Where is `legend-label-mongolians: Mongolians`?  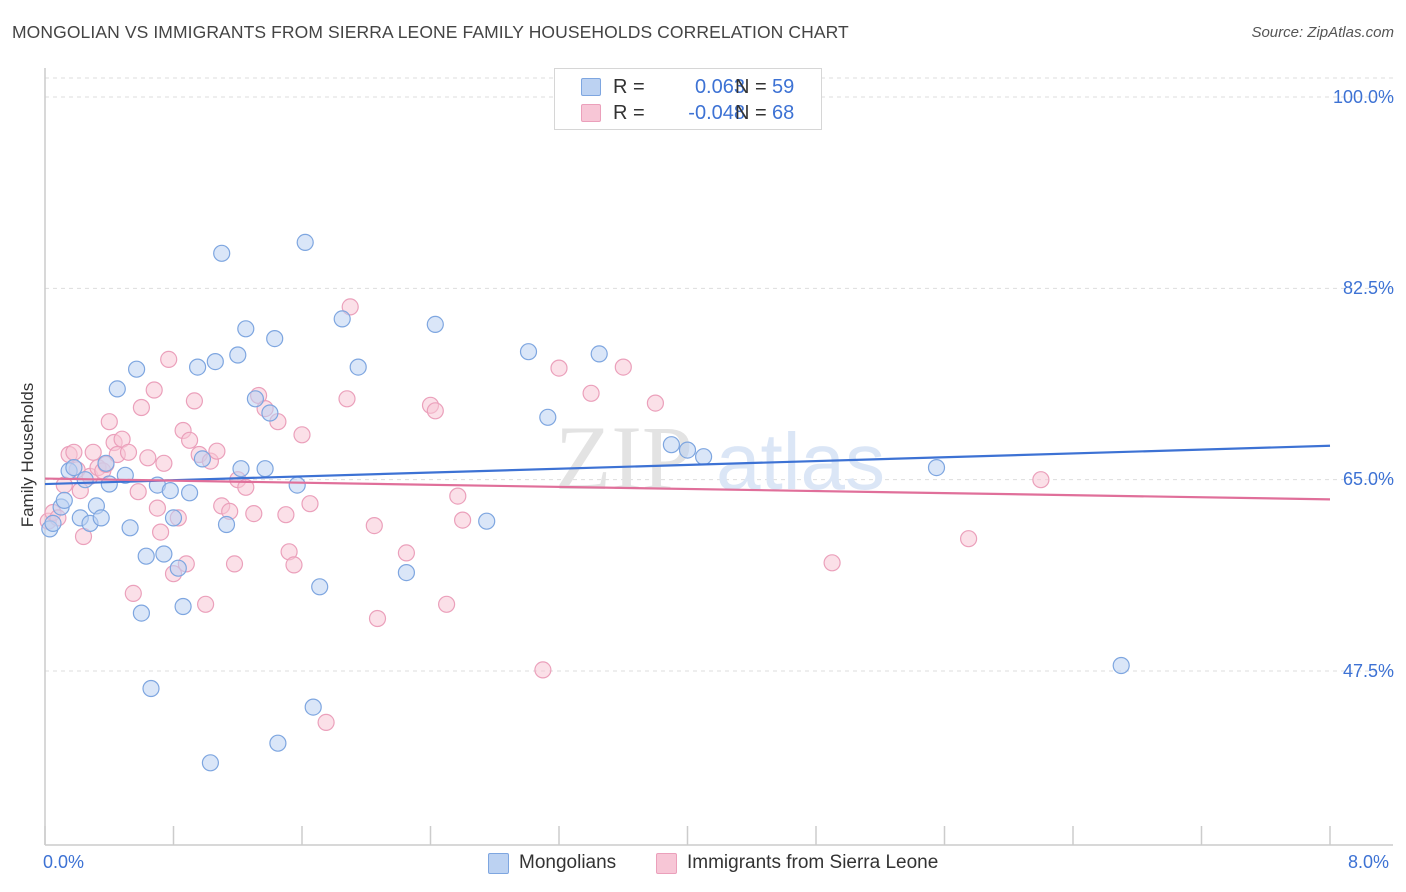 legend-label-mongolians: Mongolians is located at coordinates (568, 862).